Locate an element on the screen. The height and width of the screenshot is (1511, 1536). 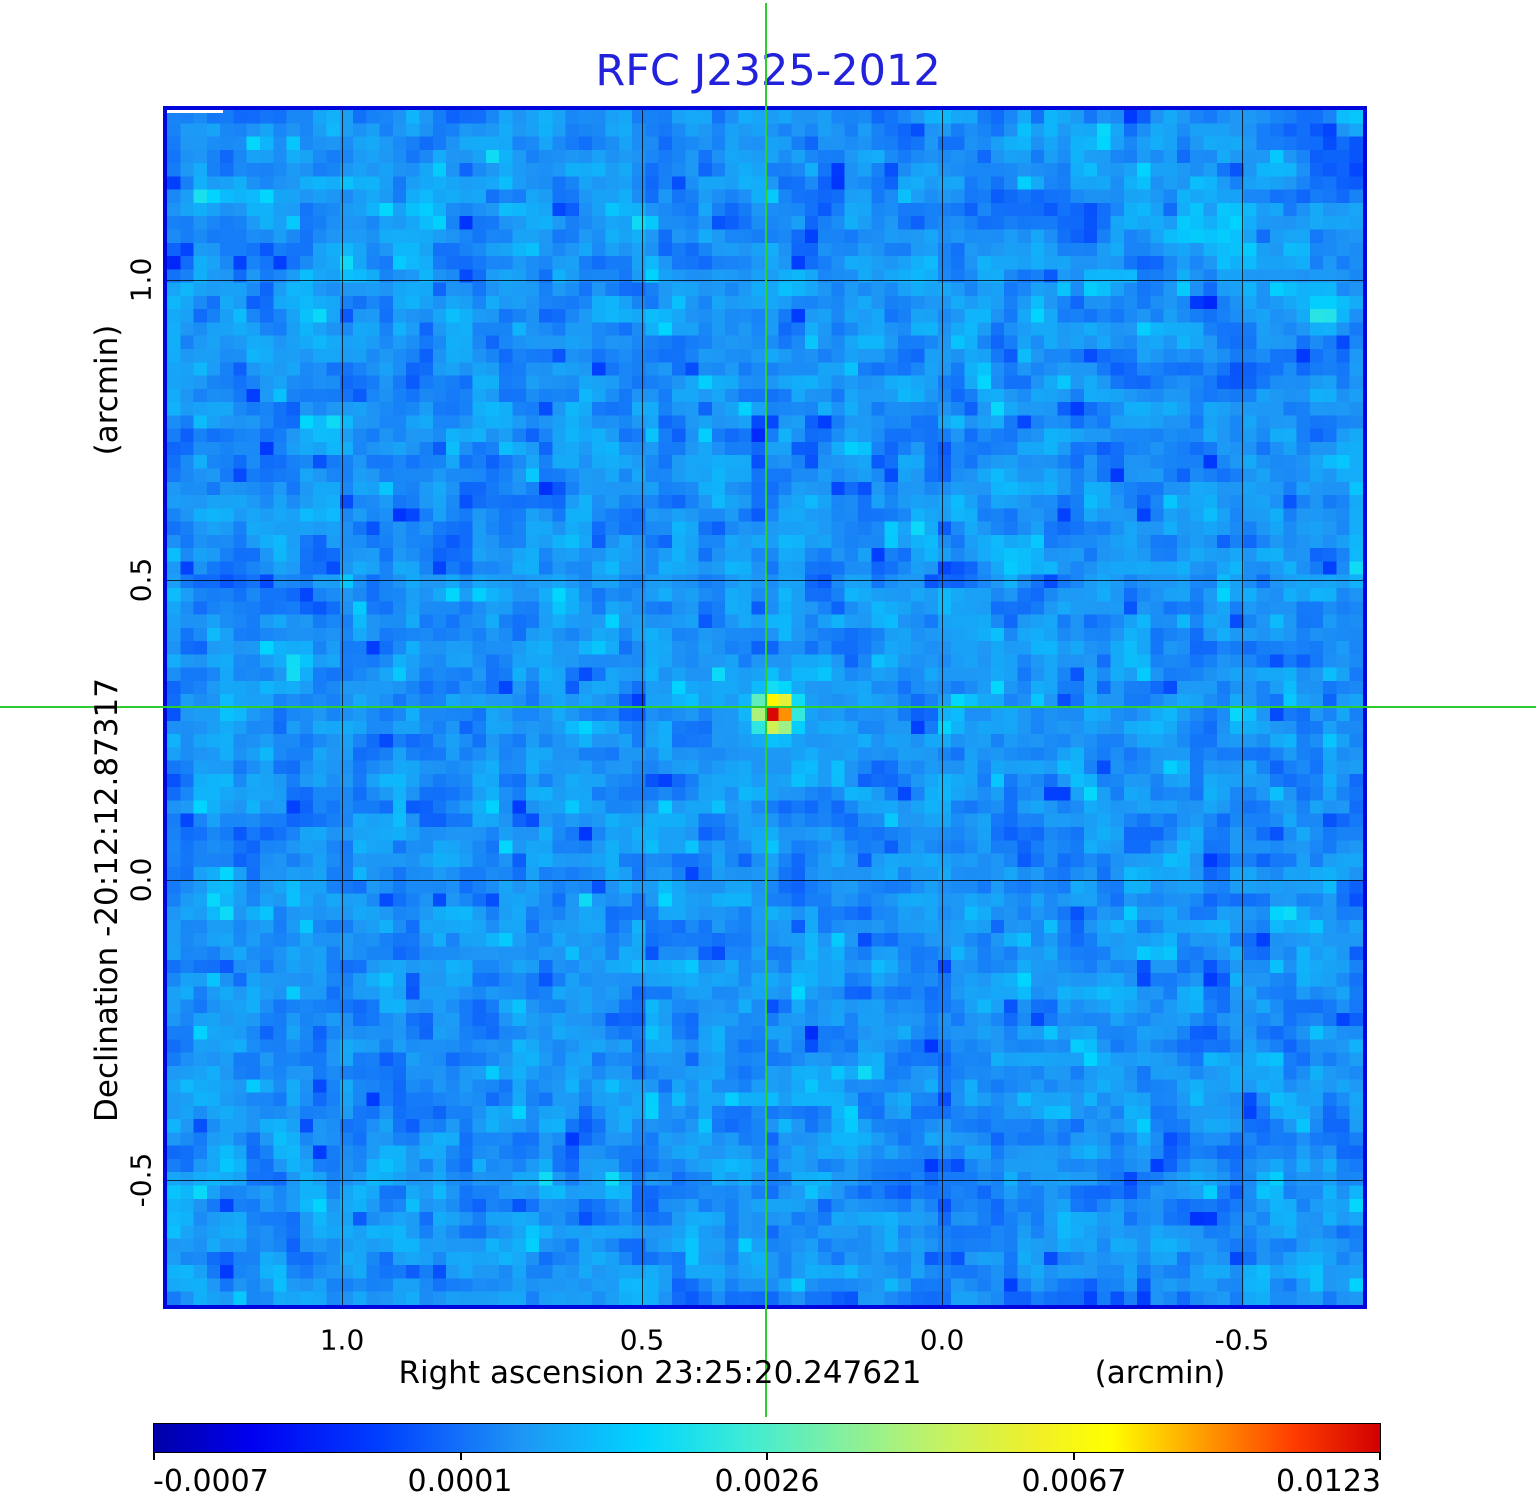
colorbar-tick-label: 0.0001 is located at coordinates (460, 1481).